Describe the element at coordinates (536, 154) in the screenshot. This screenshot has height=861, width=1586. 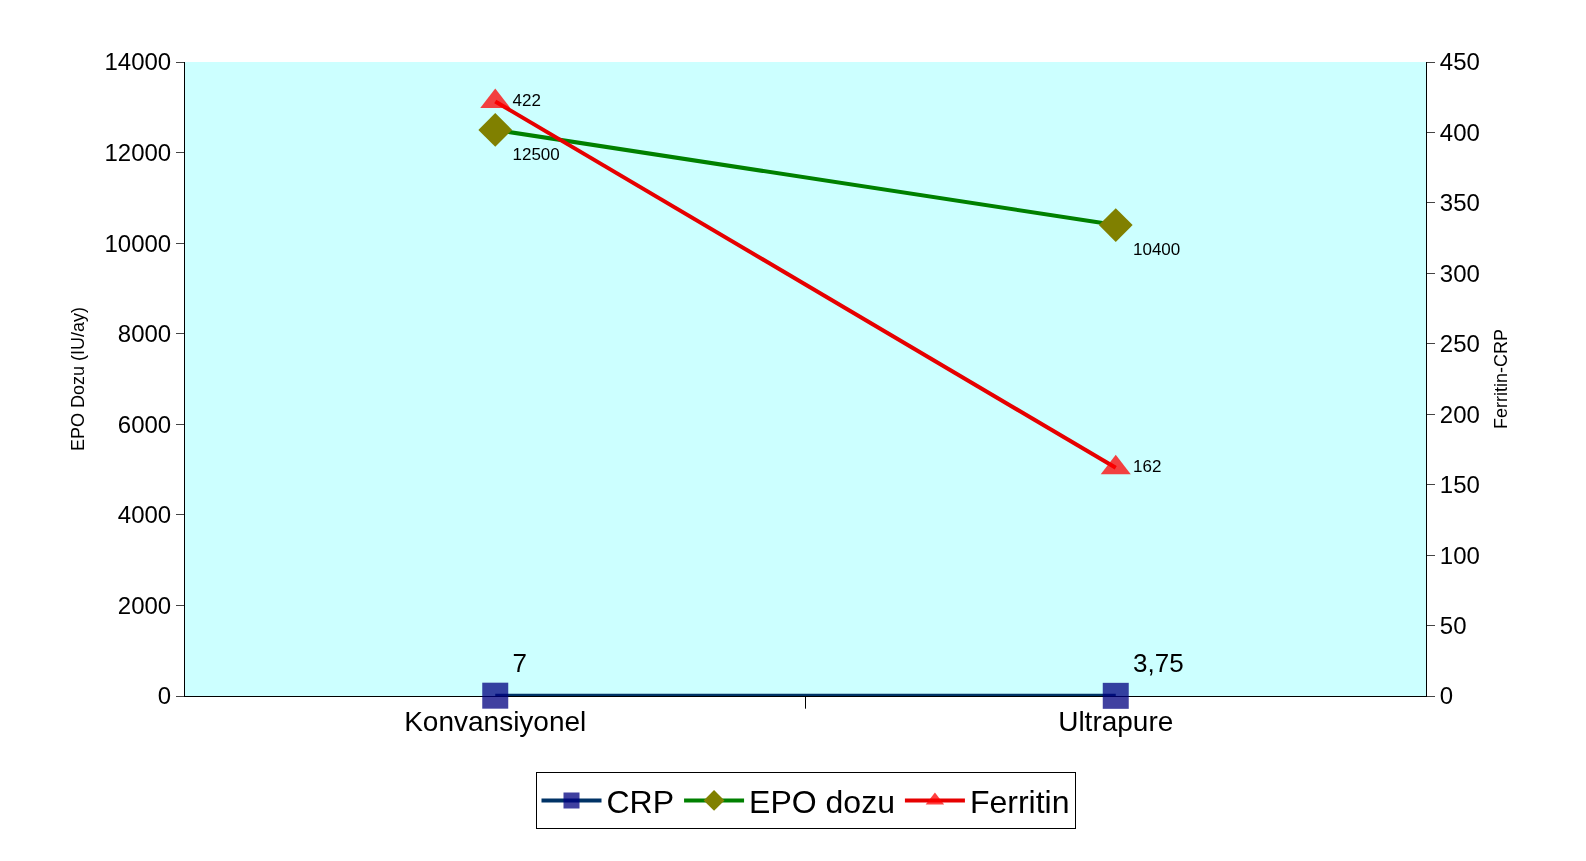
I see `data-label: 12500` at that location.